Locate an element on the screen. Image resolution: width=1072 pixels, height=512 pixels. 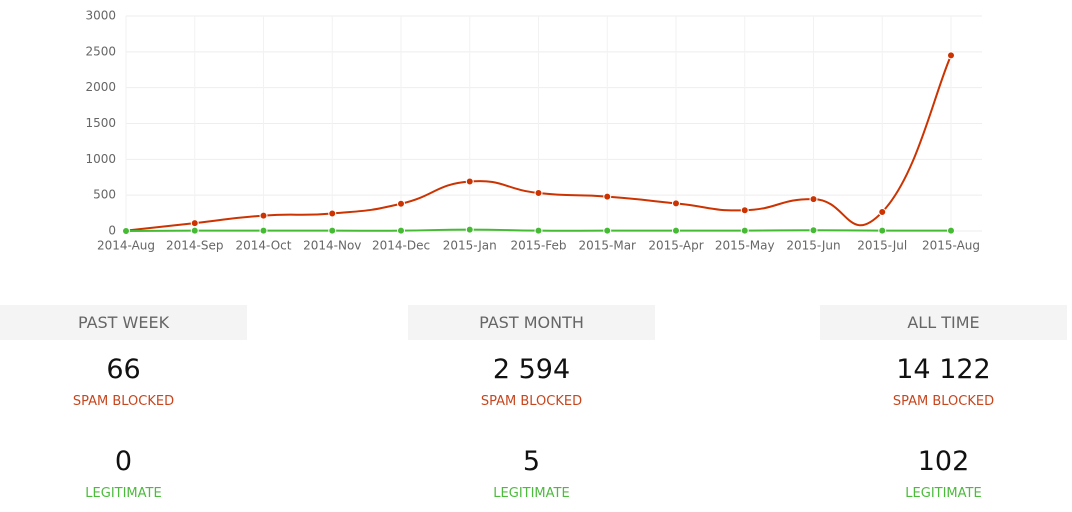
y-tick-label: 2000 is located at coordinates (100, 87).